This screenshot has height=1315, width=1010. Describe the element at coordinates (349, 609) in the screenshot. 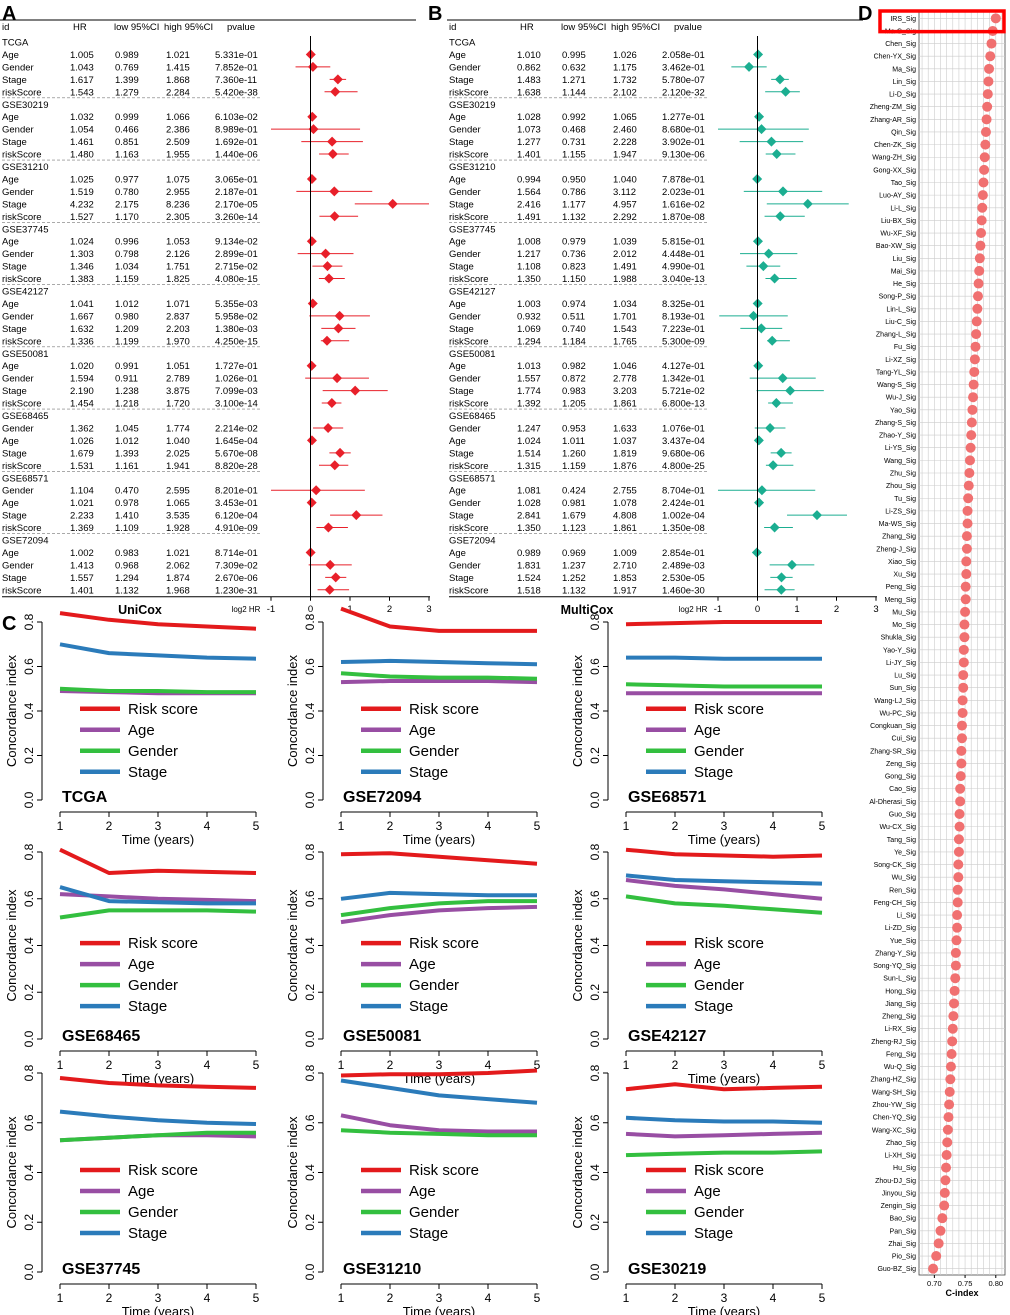

I see `forest-tick-label: 1` at that location.